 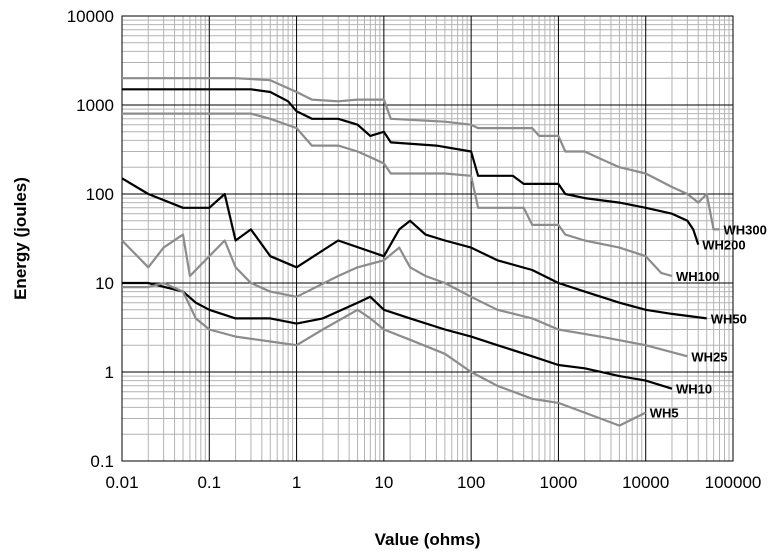 What do you see at coordinates (90, 16) in the screenshot?
I see `y-tick-label: 10000` at bounding box center [90, 16].